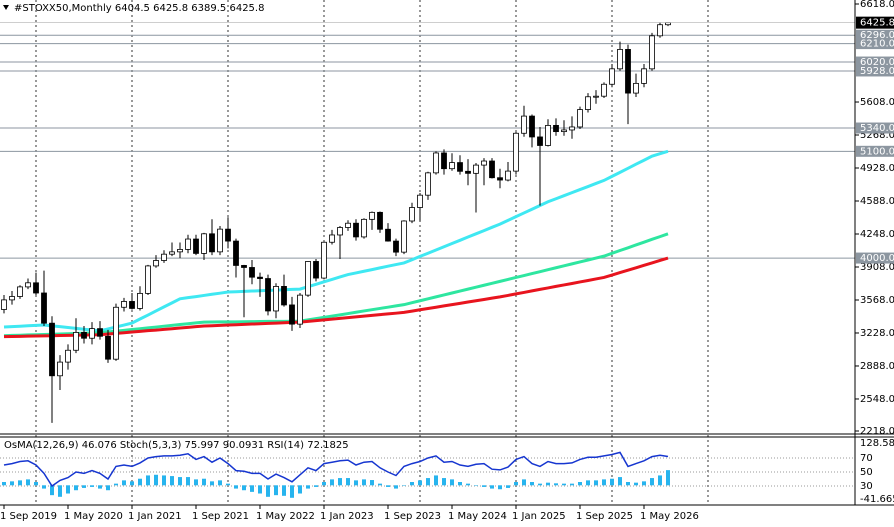 This screenshot has width=894, height=527. Describe the element at coordinates (877, 399) in the screenshot. I see `y-tick-label: 2548.0` at that location.